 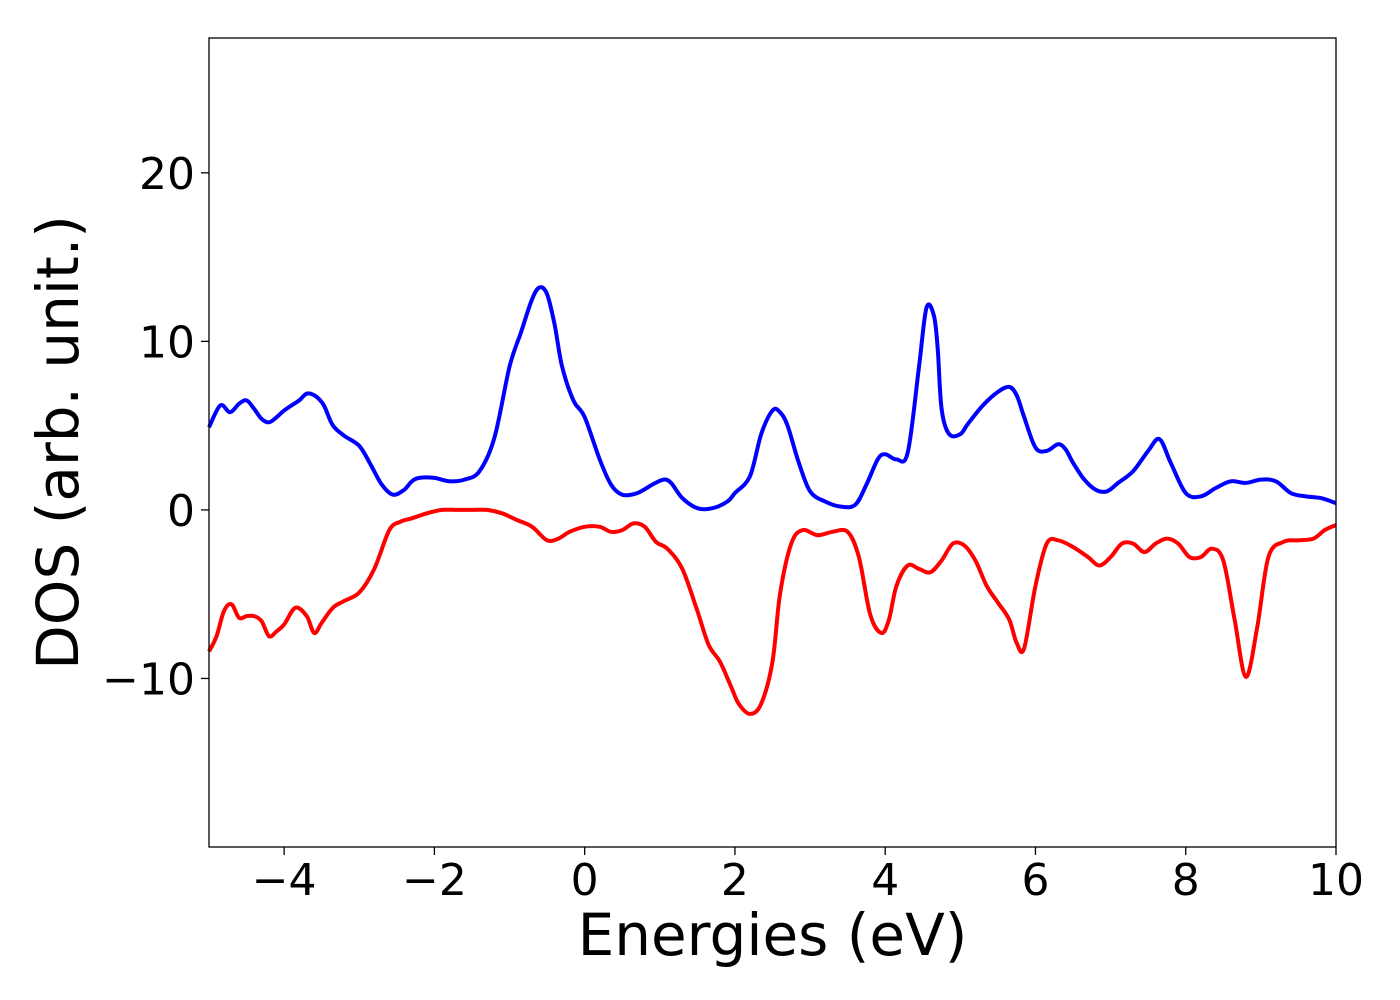 I want to click on y-tick-label: 20, so click(x=167, y=174).